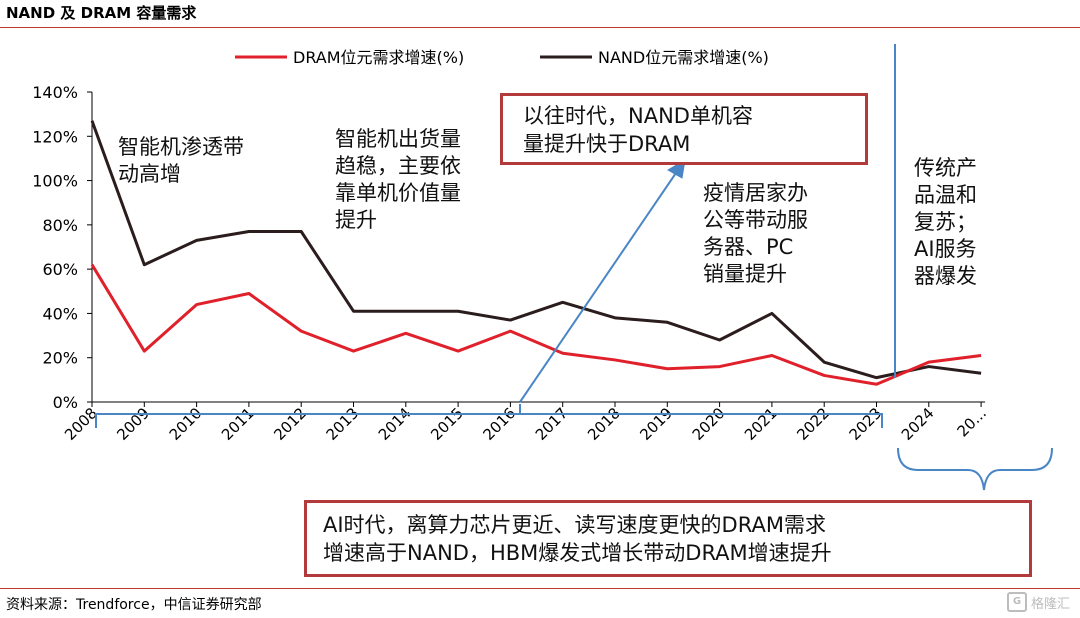 This screenshot has width=1080, height=618. What do you see at coordinates (552, 424) in the screenshot?
I see `x-tick-label: 2017` at bounding box center [552, 424].